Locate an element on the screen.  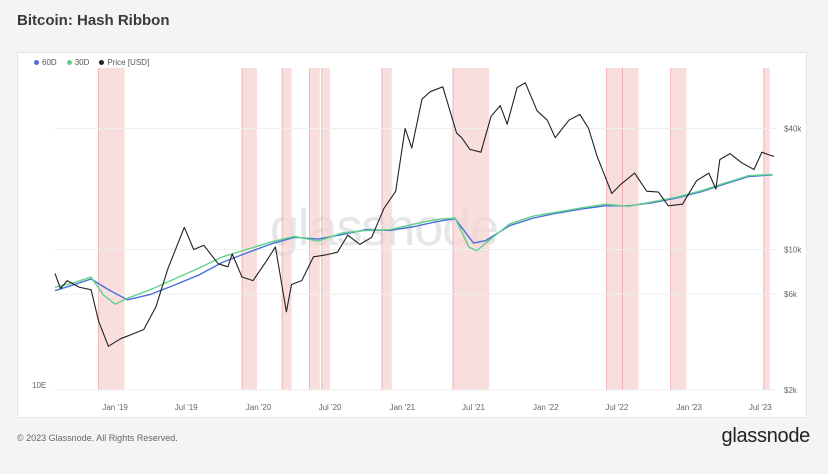
legend-item-30d: 30D is located at coordinates (78, 62).